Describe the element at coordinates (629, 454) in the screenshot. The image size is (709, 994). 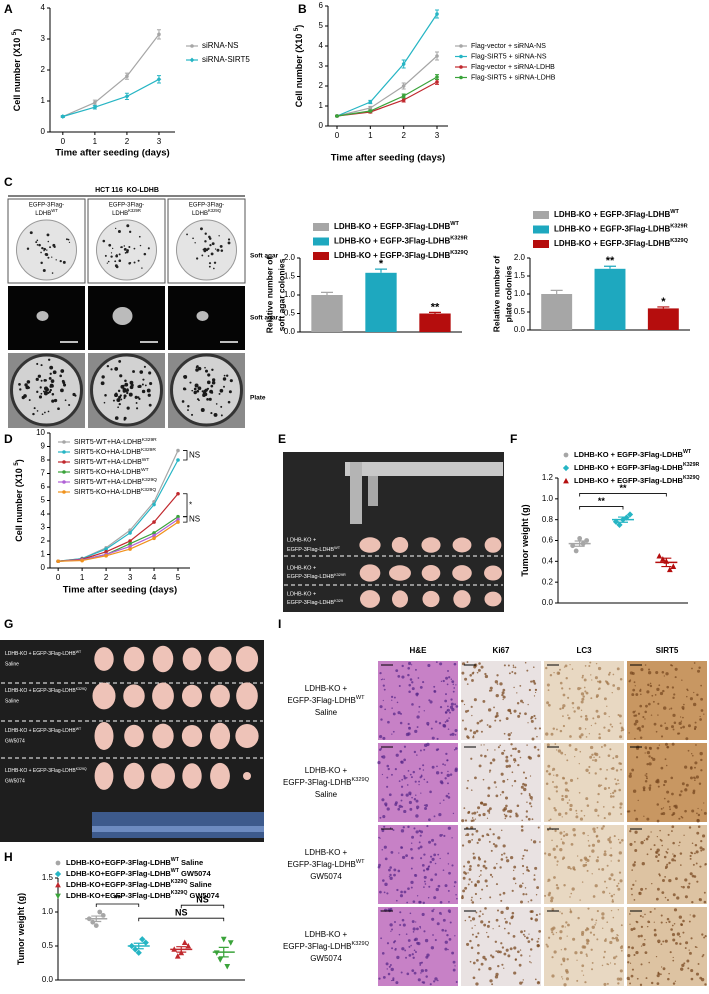
I see `legend-label-part: LDHB-KO + EGFP-3Flag-LDHB` at that location.